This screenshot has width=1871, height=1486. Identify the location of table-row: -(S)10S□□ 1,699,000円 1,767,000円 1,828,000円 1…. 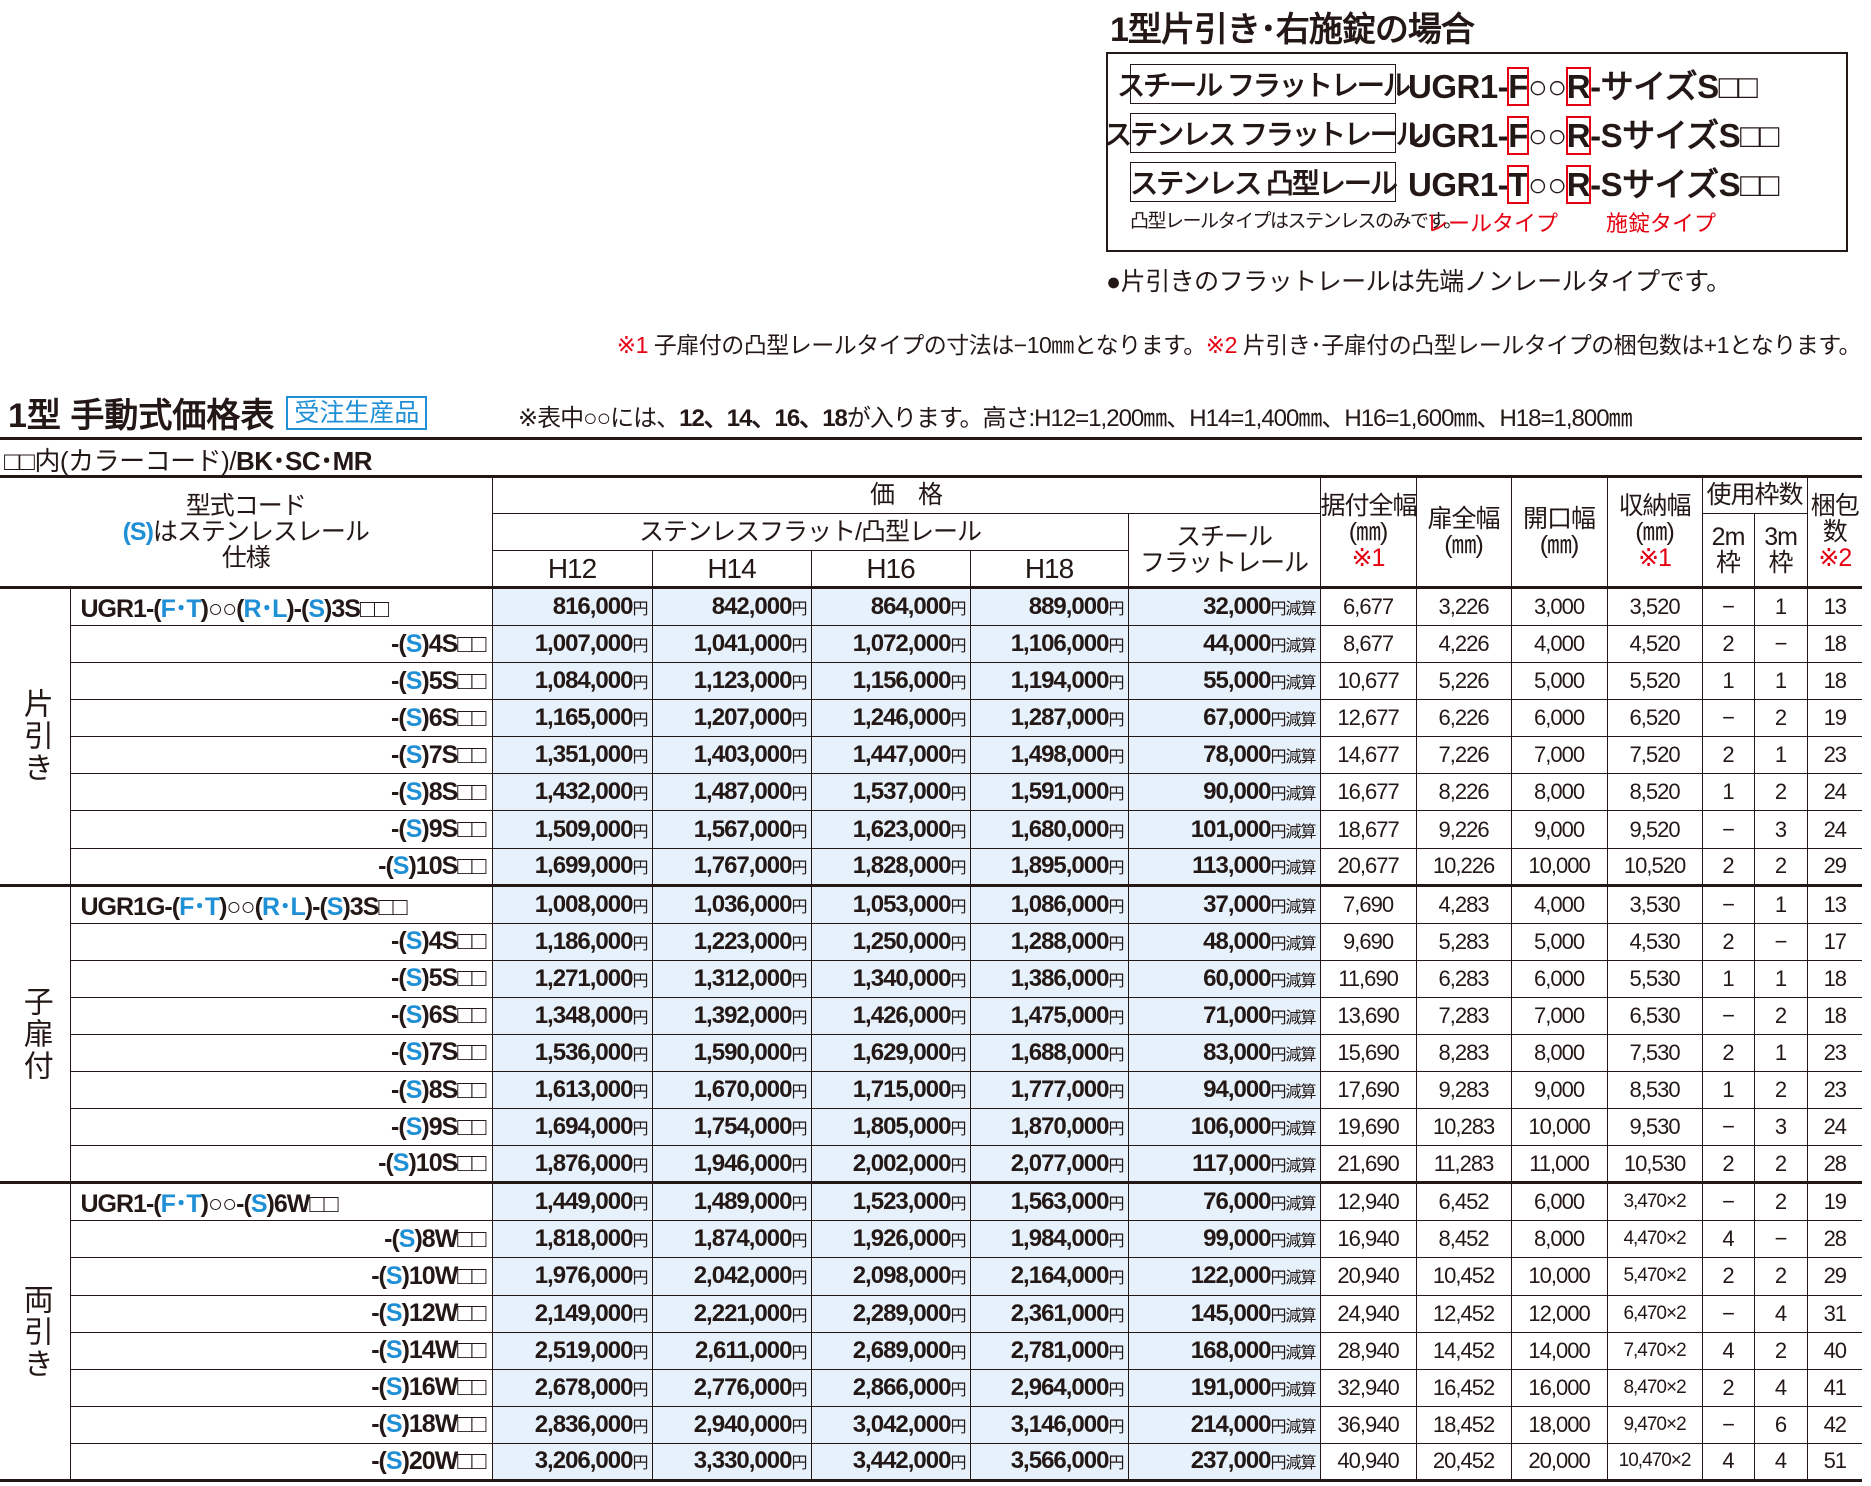
(931, 866).